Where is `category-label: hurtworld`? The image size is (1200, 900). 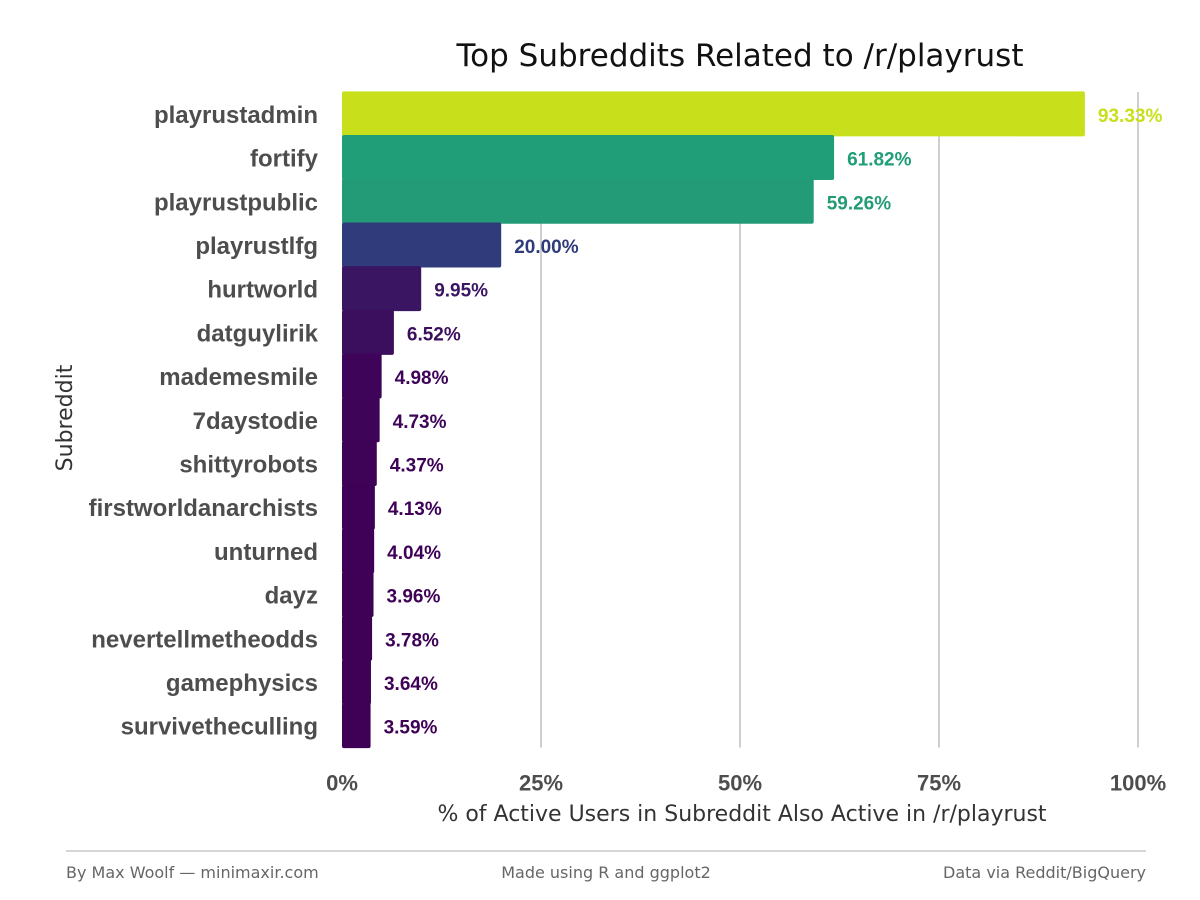 category-label: hurtworld is located at coordinates (262, 290).